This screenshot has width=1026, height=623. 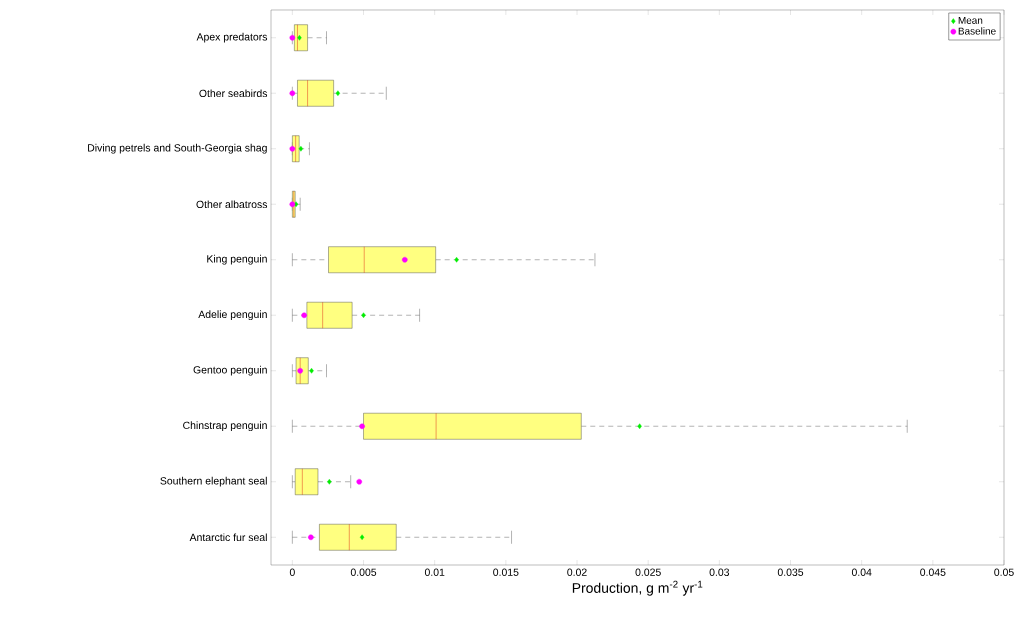 What do you see at coordinates (233, 93) in the screenshot?
I see `y-tick-label: Other seabirds` at bounding box center [233, 93].